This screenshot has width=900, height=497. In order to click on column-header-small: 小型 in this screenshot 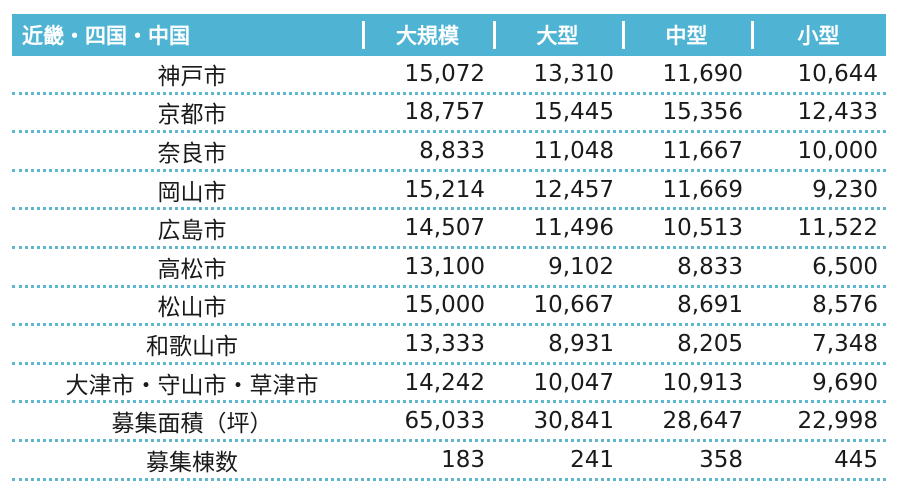, I will do `click(818, 35)`.